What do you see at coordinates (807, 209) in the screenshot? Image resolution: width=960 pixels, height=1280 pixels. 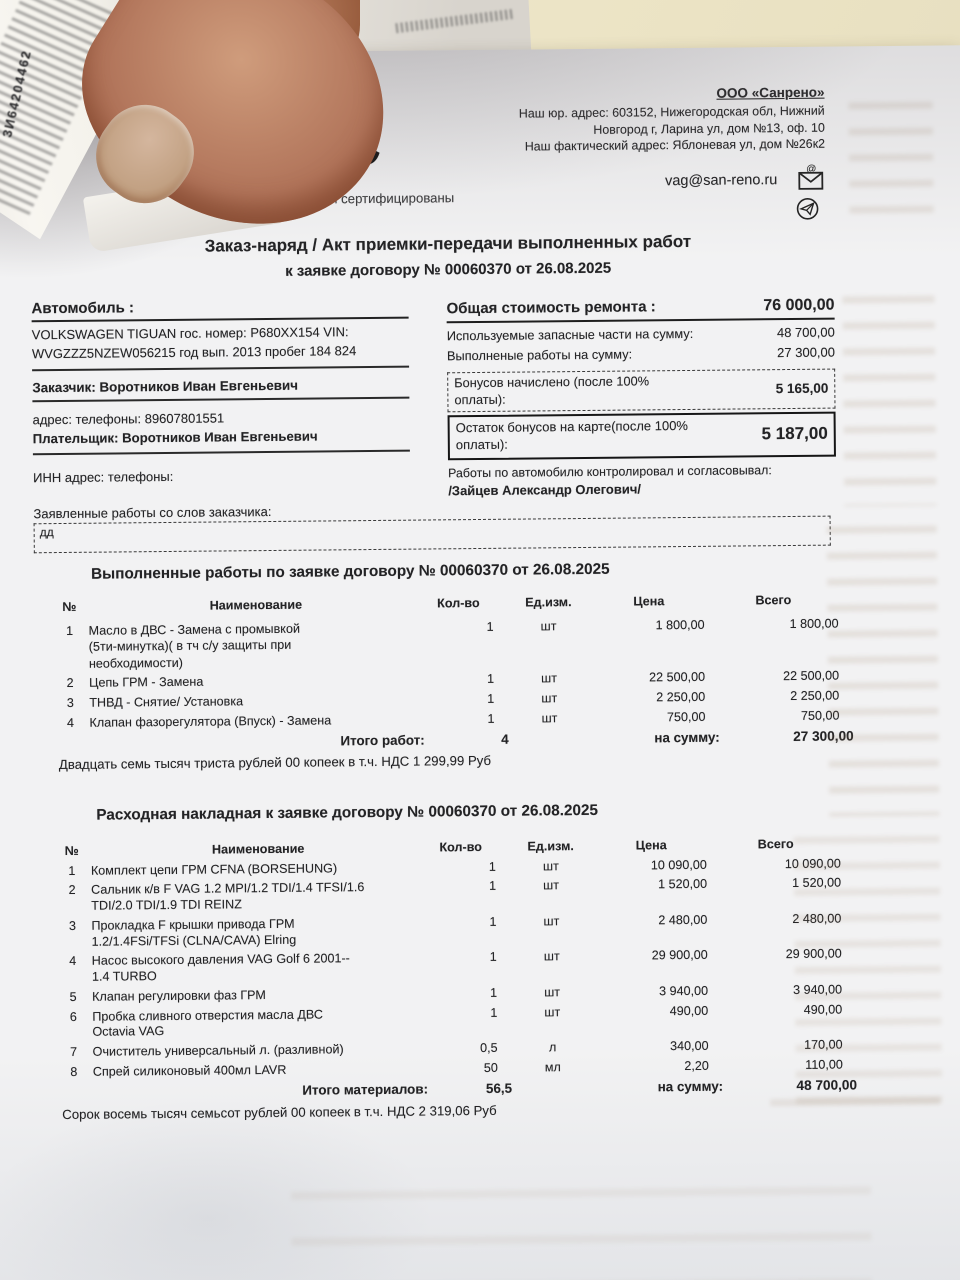 I see `telegram-icon` at bounding box center [807, 209].